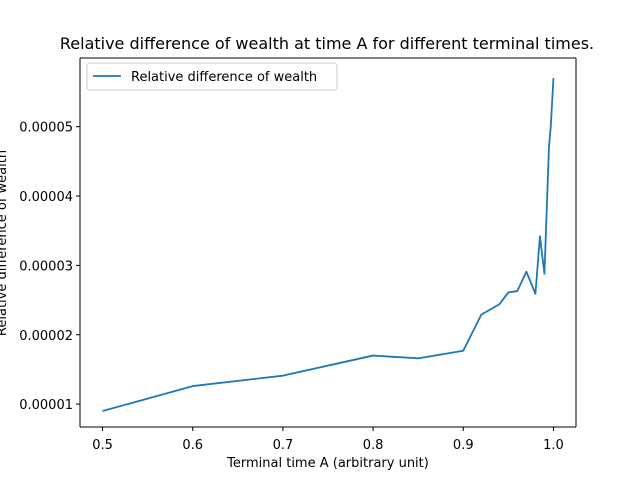 The image size is (640, 480). Describe the element at coordinates (102, 445) in the screenshot. I see `x-tick-label: 0.5` at that location.